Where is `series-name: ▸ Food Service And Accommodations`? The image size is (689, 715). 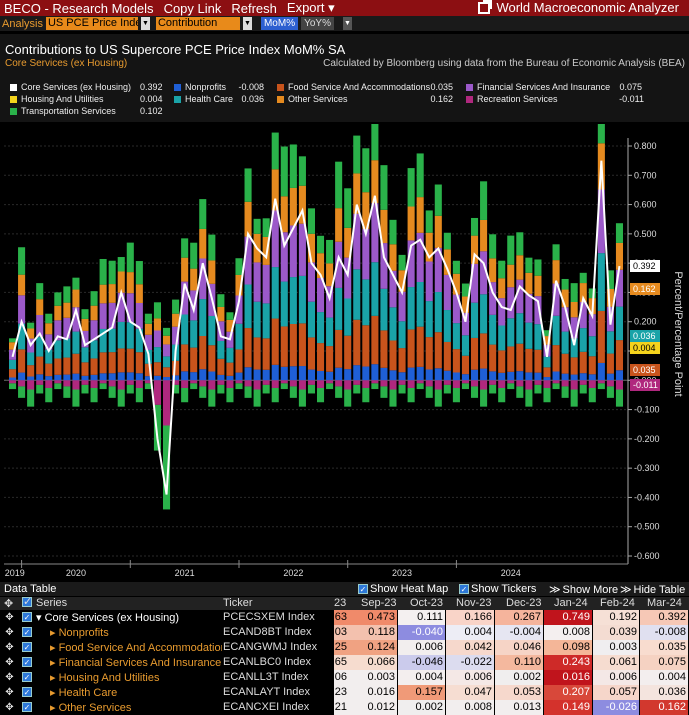 series-name: ▸ Food Service And Accommodations is located at coordinates (136, 647).